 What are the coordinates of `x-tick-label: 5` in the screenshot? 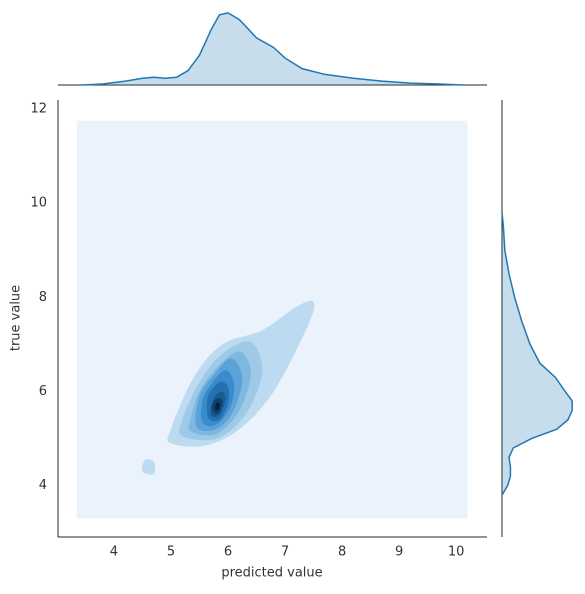 It's located at (171, 552).